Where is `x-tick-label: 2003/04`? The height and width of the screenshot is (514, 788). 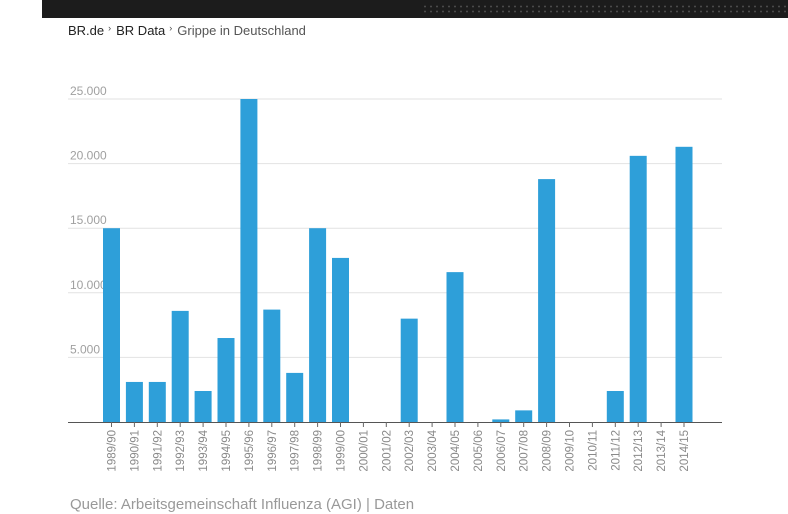 x-tick-label: 2003/04 is located at coordinates (433, 450).